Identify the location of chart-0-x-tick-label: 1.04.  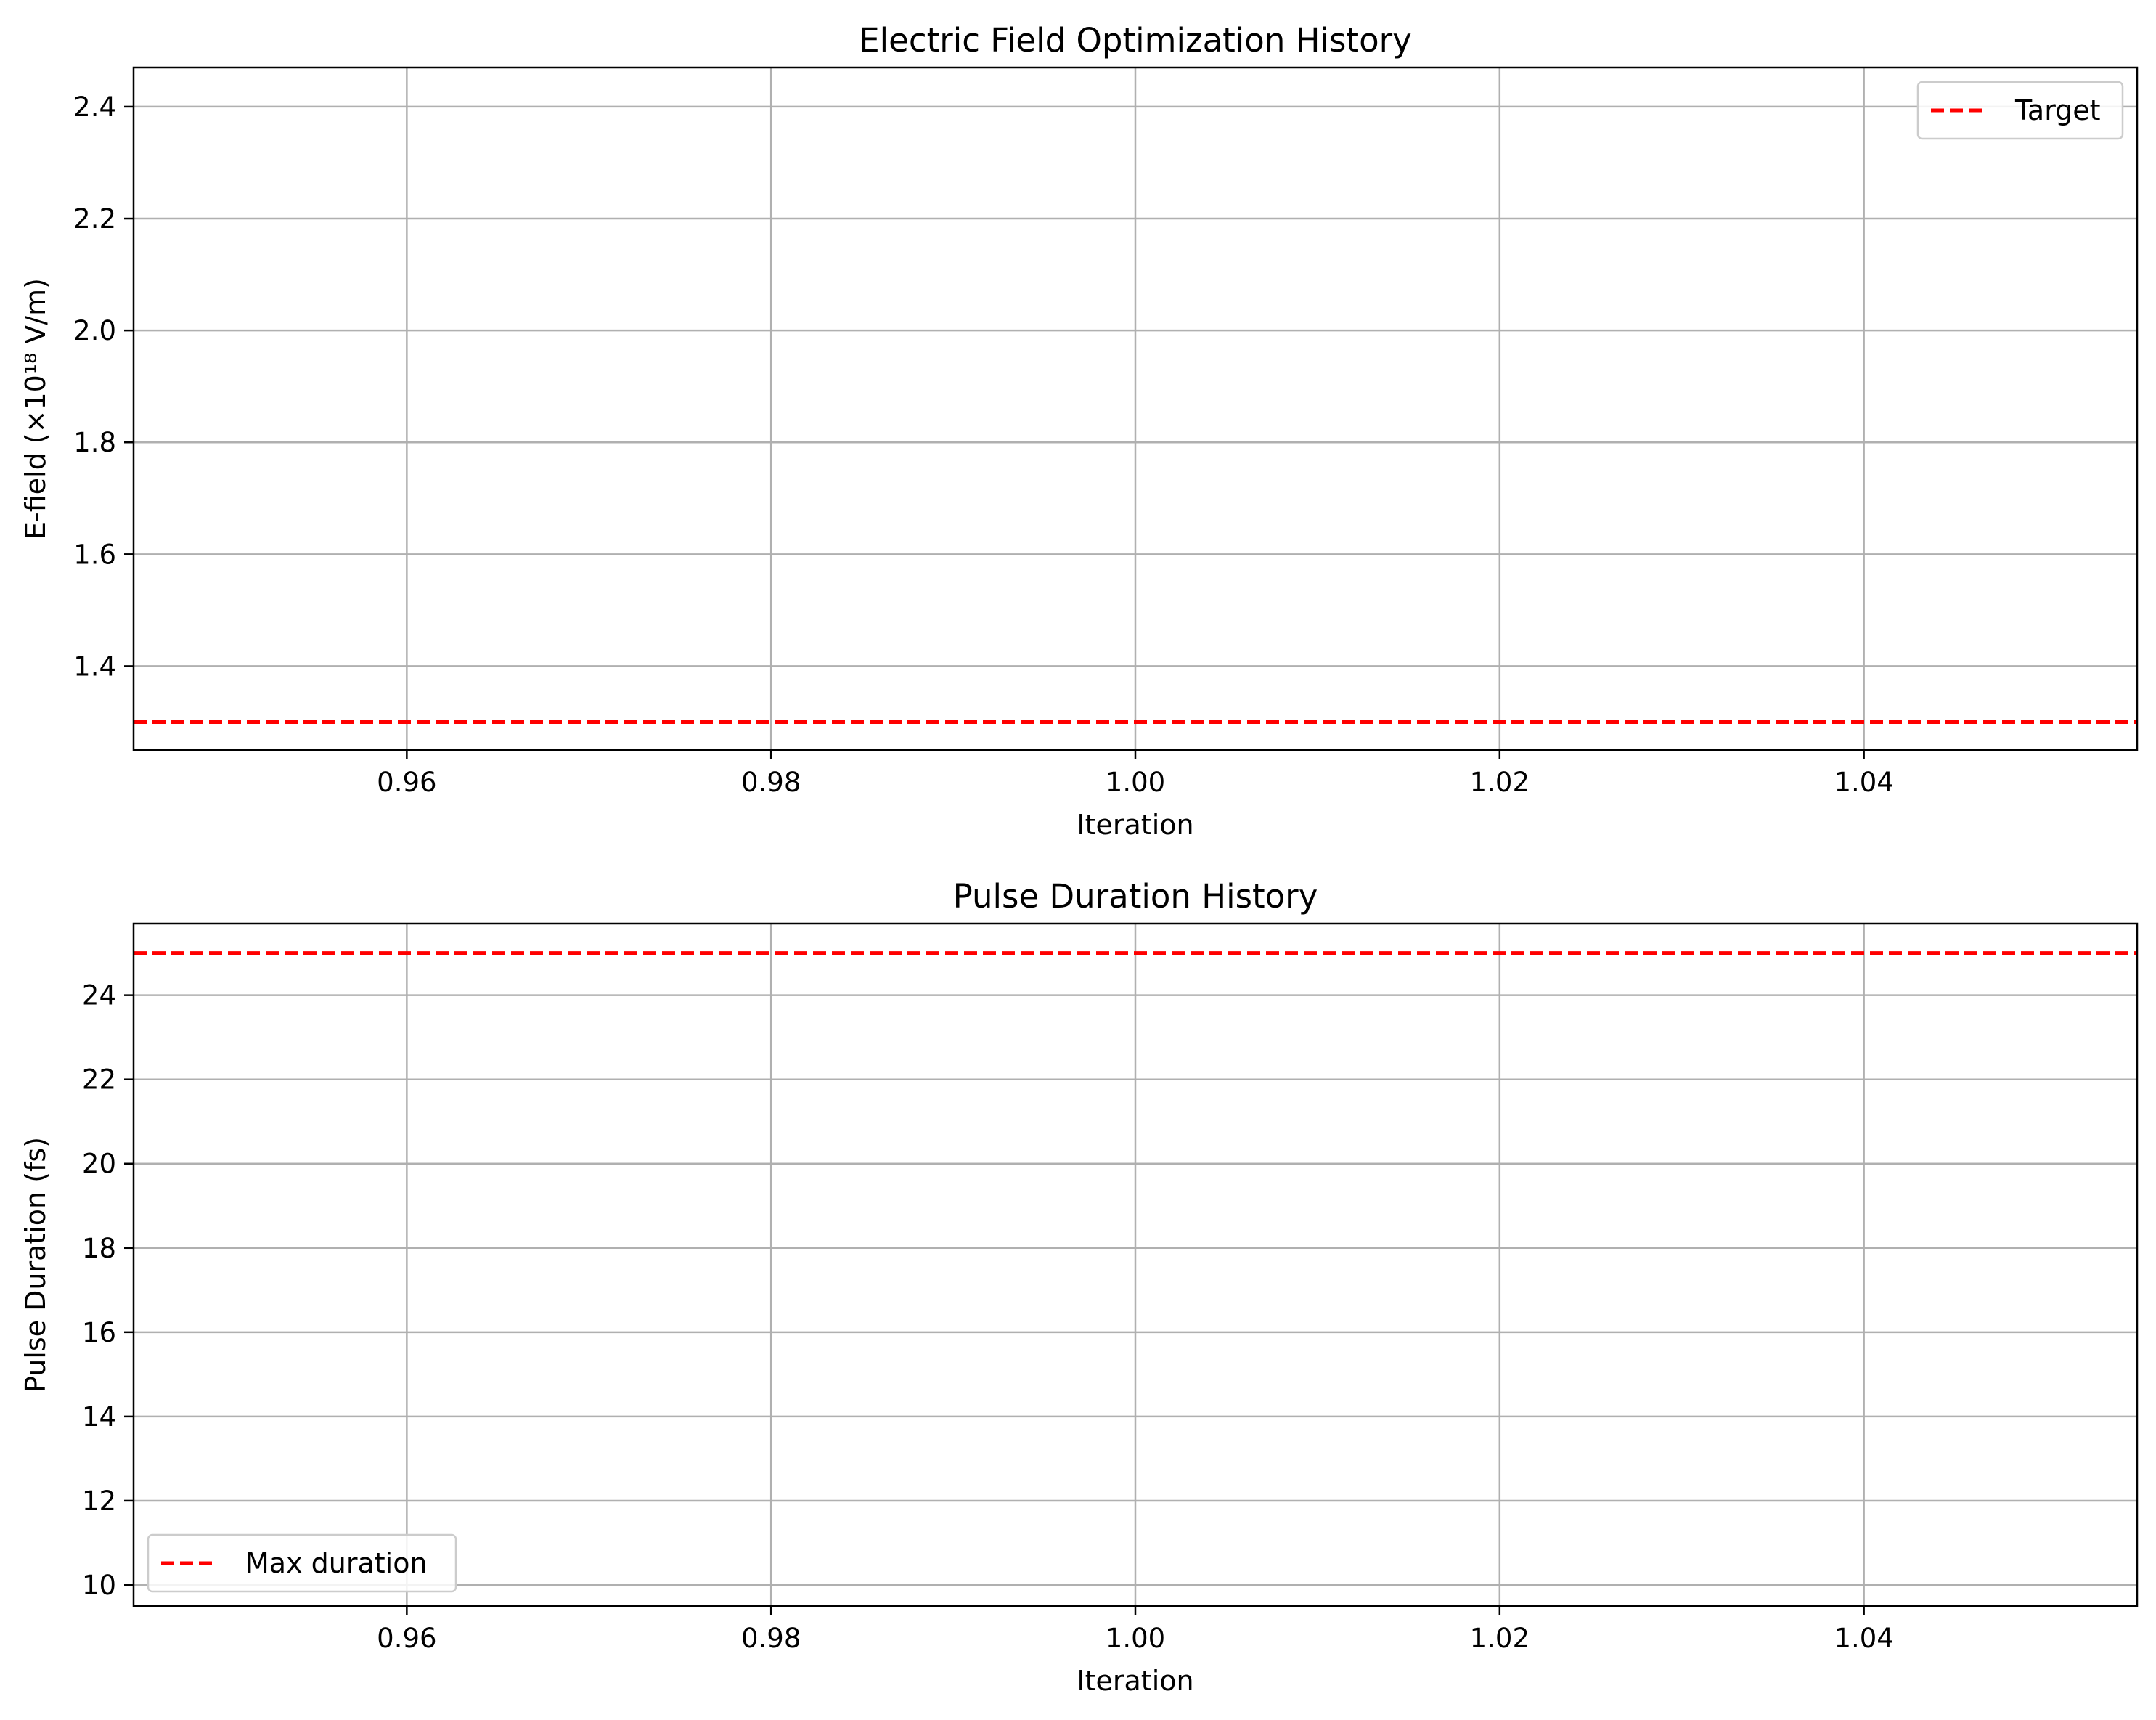
(1864, 782).